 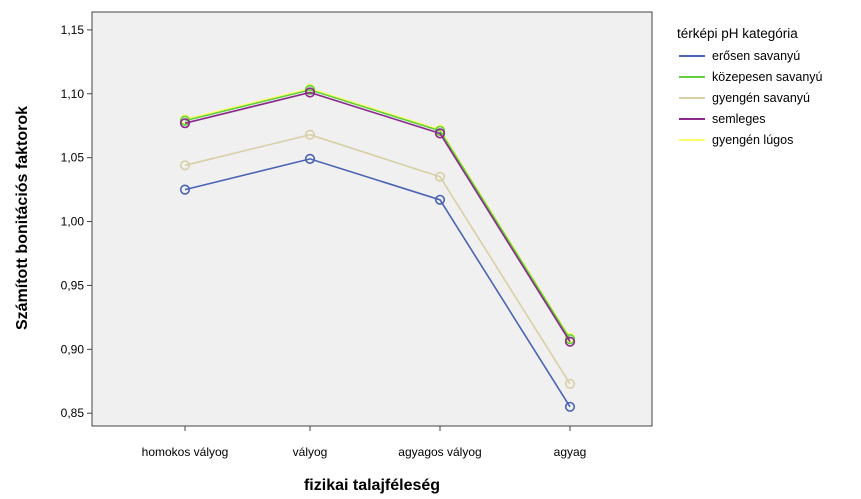 I want to click on y-tick-label: 1,00, so click(x=73, y=222).